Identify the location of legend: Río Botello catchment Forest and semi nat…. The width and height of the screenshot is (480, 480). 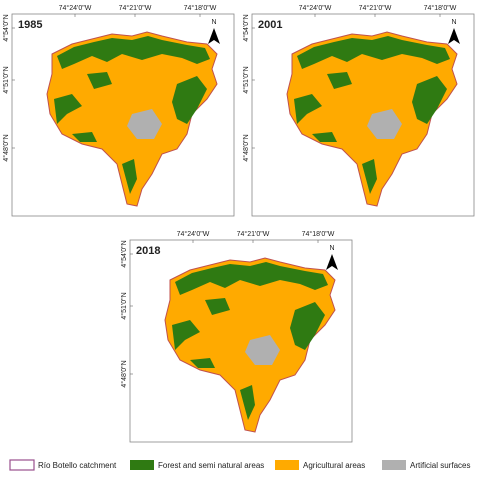
(239, 465).